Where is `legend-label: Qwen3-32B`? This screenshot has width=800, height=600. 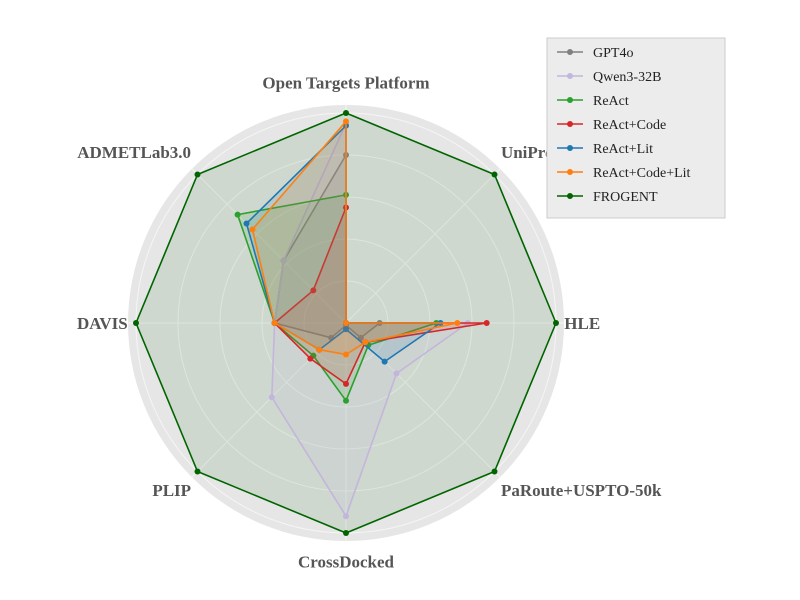 legend-label: Qwen3-32B is located at coordinates (627, 77).